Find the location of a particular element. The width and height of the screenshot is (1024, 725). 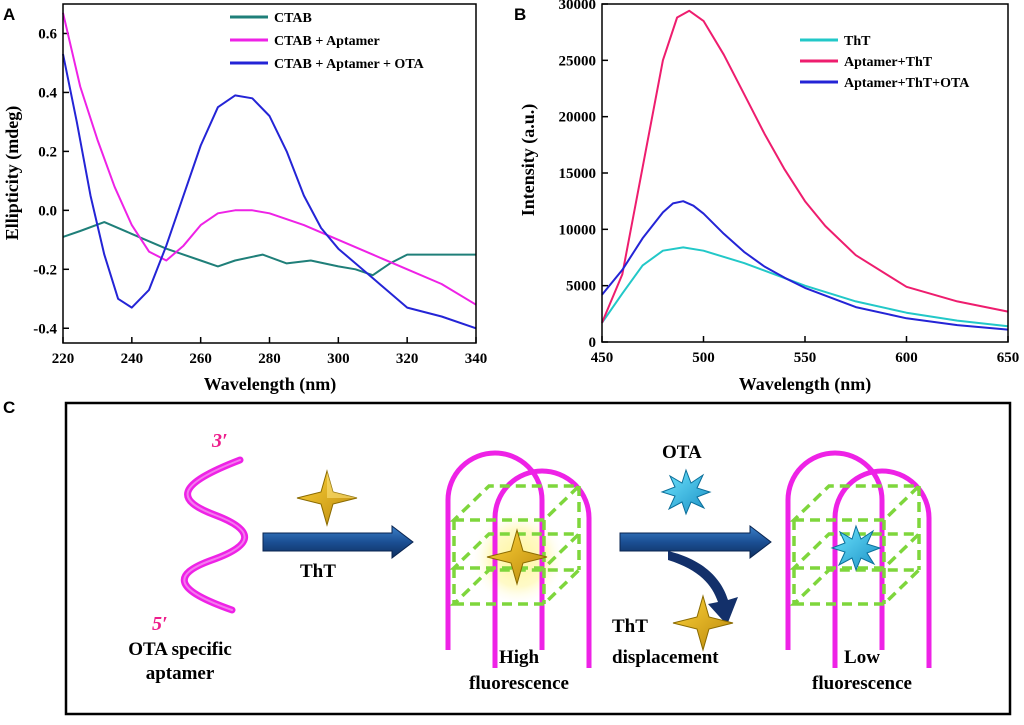

chart-b-ytick-label: 30000 is located at coordinates (578, 6).